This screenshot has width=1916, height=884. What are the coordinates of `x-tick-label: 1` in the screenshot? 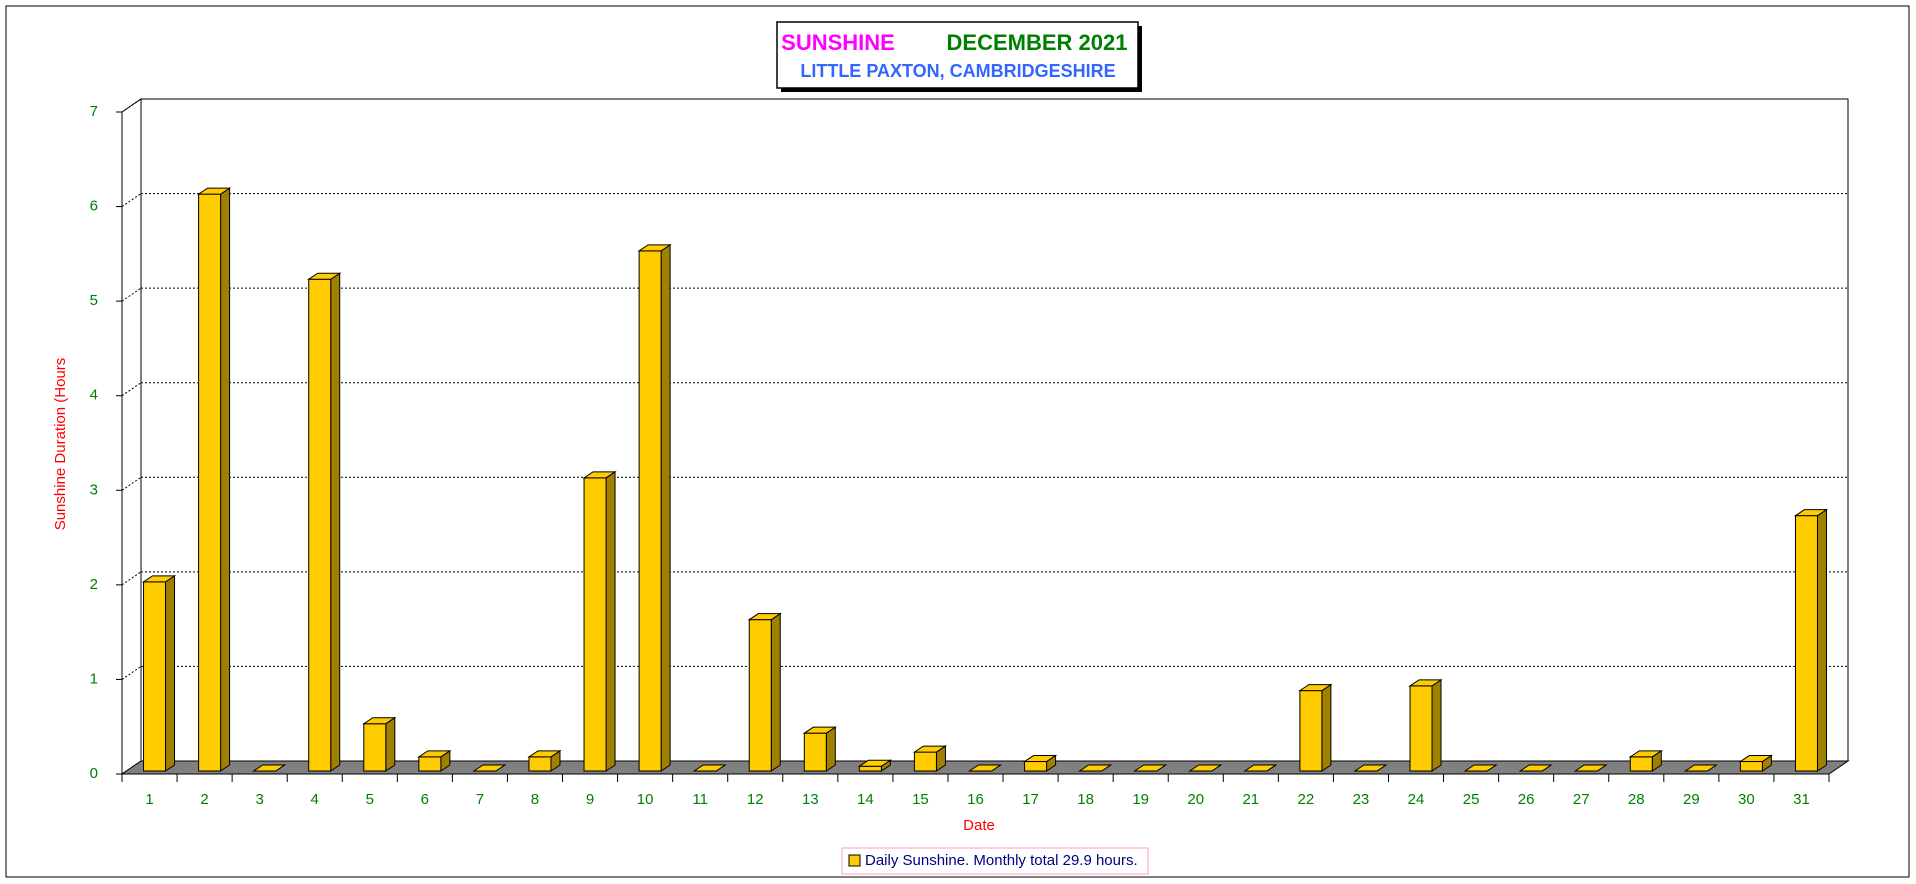 It's located at (149, 799).